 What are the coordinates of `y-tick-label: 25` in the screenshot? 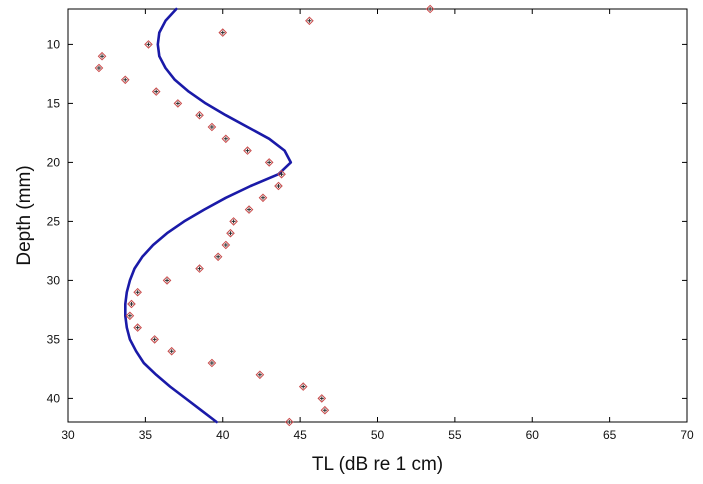 It's located at (54, 221).